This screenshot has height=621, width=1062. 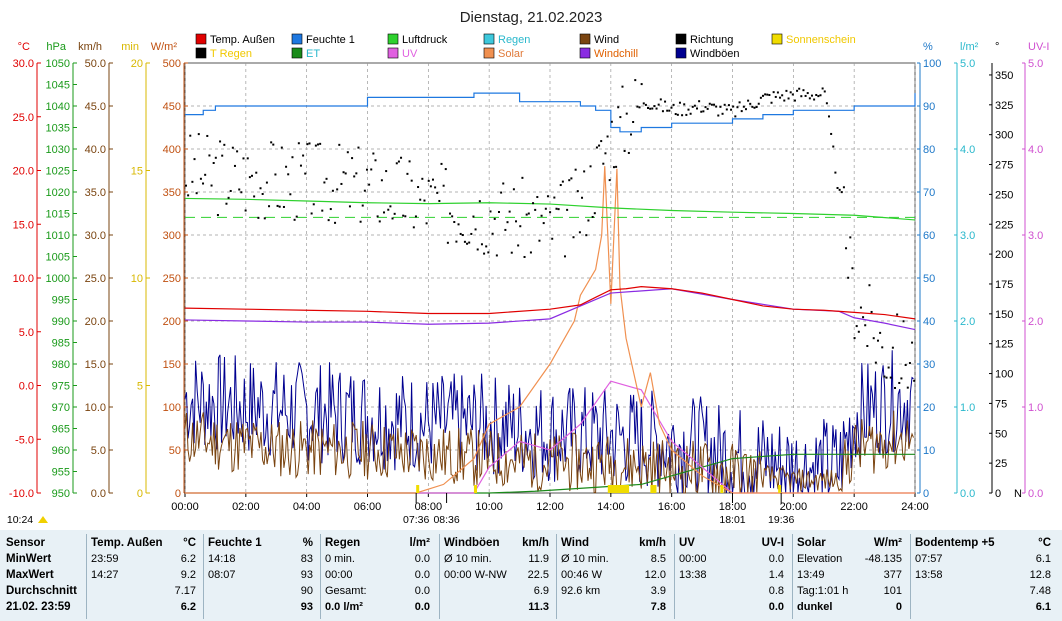 What do you see at coordinates (715, 54) in the screenshot?
I see `legend-label: Windböen` at bounding box center [715, 54].